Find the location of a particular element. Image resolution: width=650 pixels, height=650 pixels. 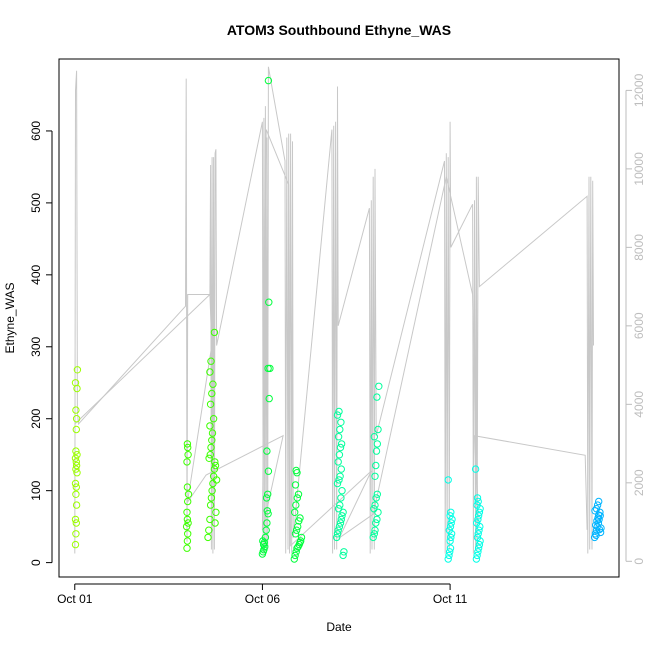

y-tick-label: 100 is located at coordinates (36, 490).